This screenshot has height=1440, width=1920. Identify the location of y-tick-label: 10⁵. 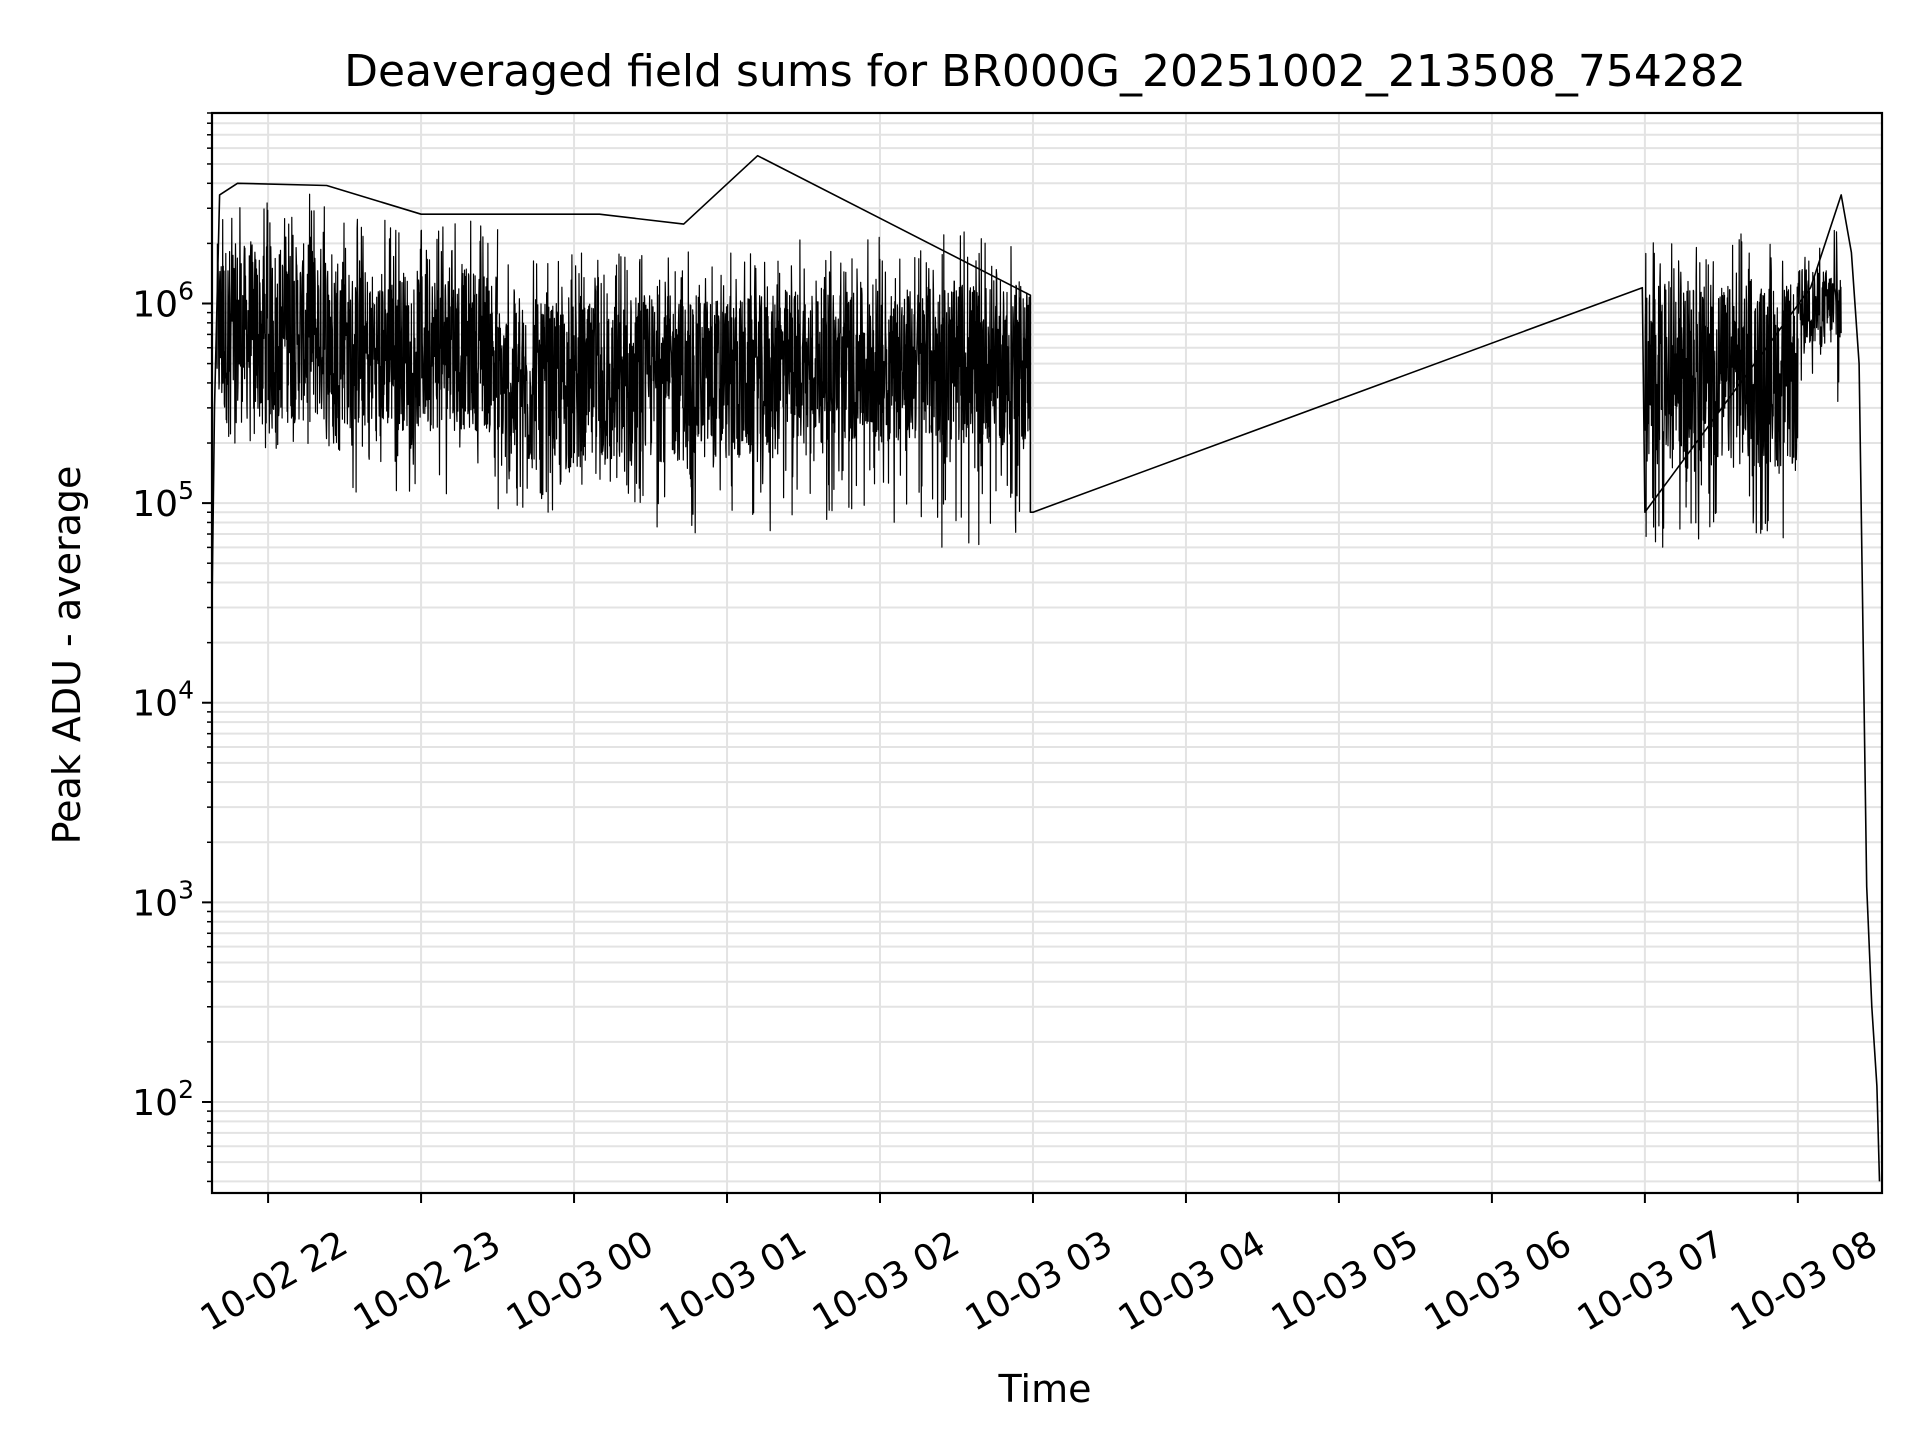
(163, 500).